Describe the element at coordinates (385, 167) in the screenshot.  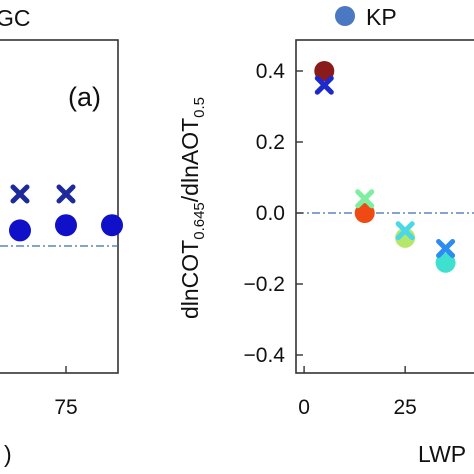
I see `right-marks` at that location.